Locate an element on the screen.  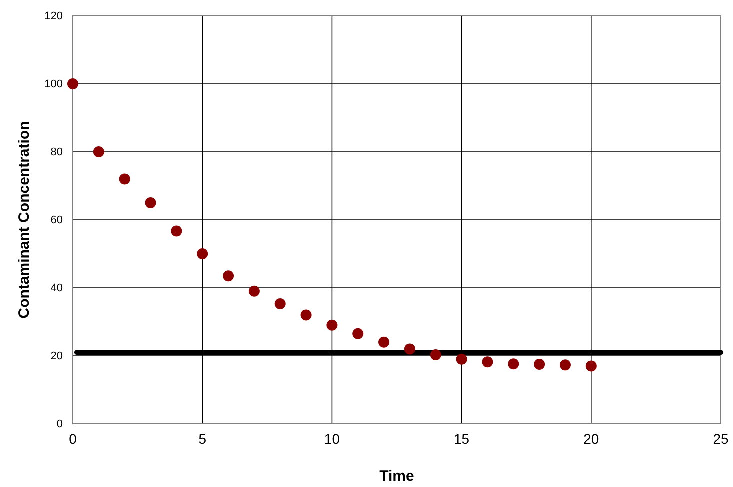
x-tick-label: 25 is located at coordinates (721, 438).